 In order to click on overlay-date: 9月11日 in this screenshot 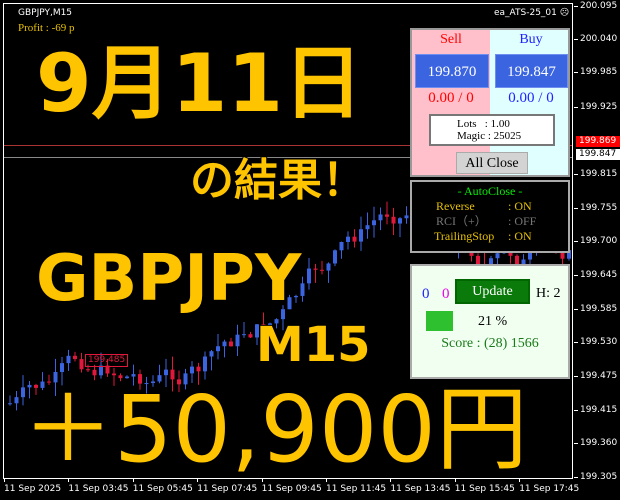, I will do `click(199, 83)`.